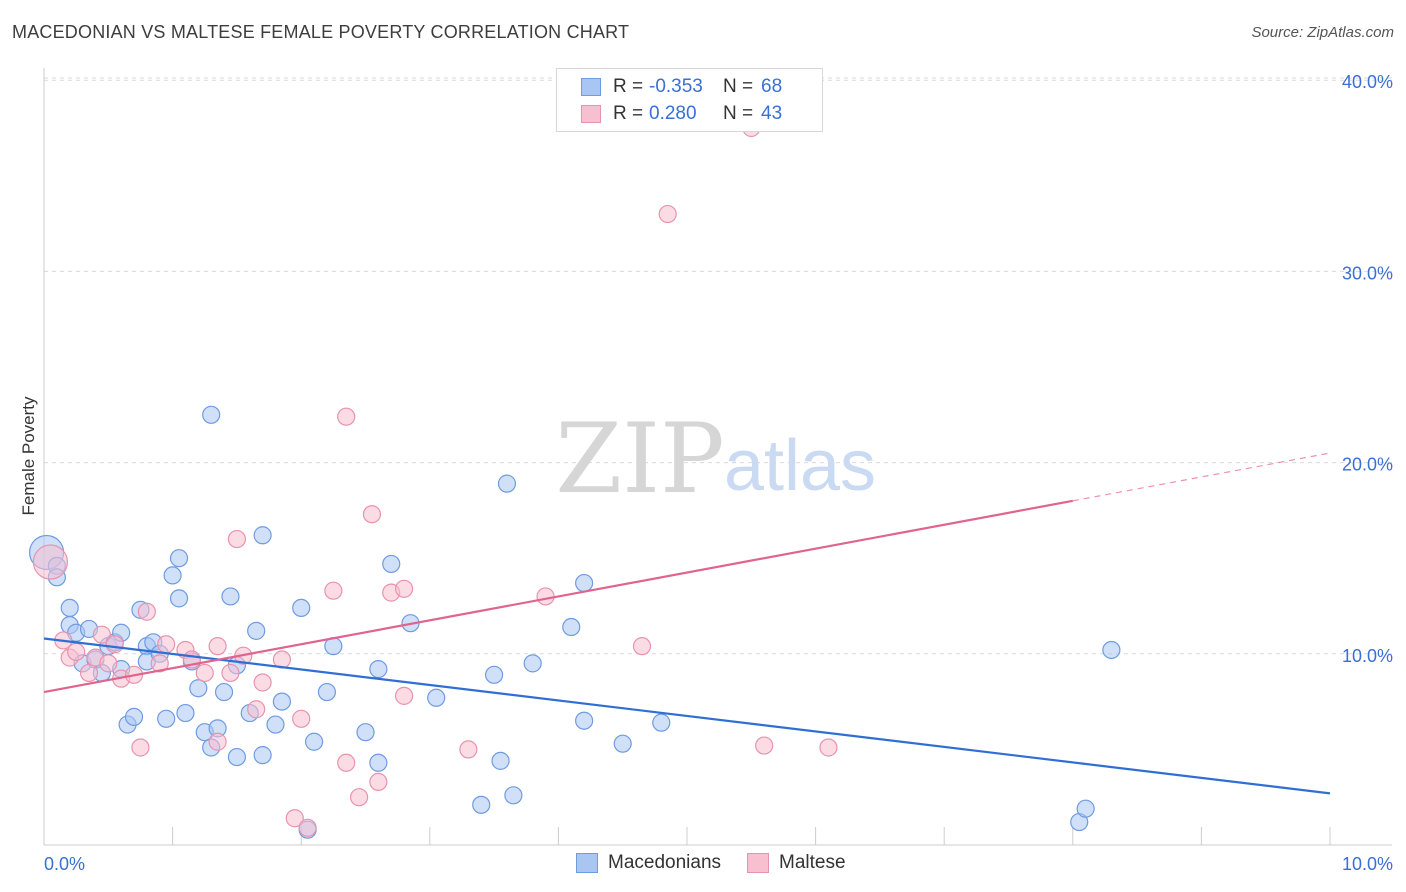  Describe the element at coordinates (772, 113) in the screenshot. I see `legend-n-value: 43` at that location.